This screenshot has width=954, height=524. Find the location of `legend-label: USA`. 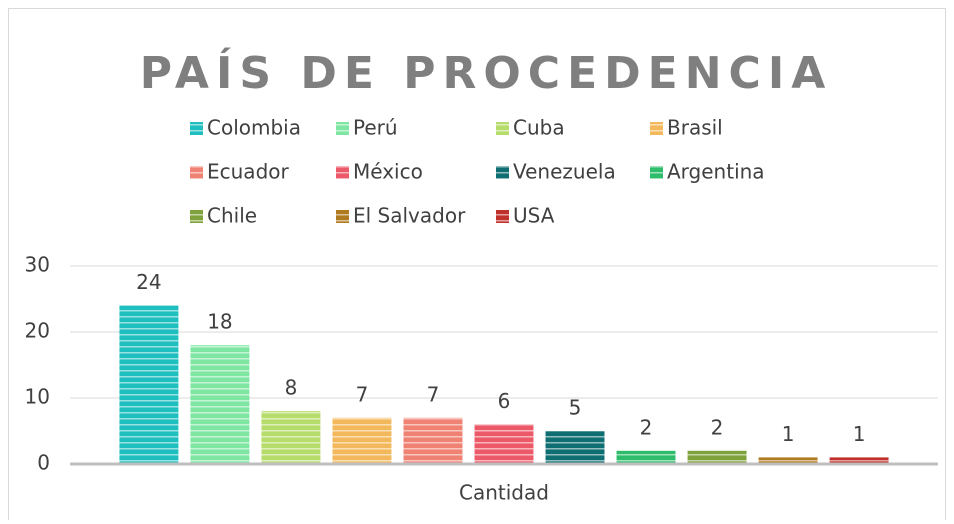

legend-label: USA is located at coordinates (534, 216).